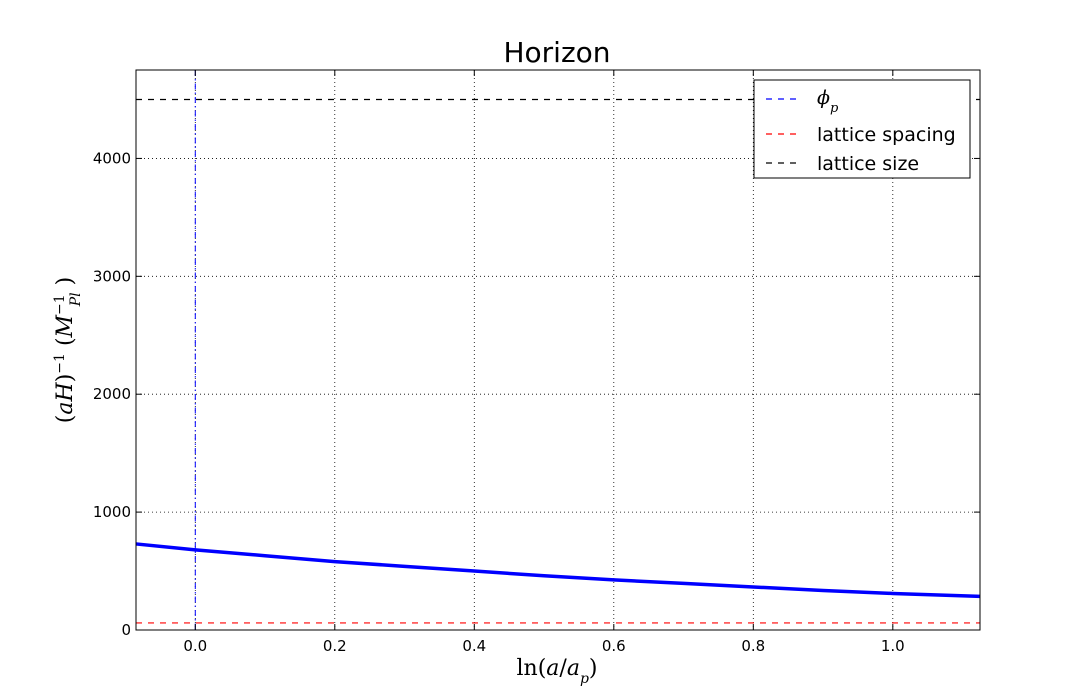 Image resolution: width=1088 pixels, height=700 pixels. Describe the element at coordinates (886, 135) in the screenshot. I see `legend-label-lattice-spacing: lattice spacing` at that location.